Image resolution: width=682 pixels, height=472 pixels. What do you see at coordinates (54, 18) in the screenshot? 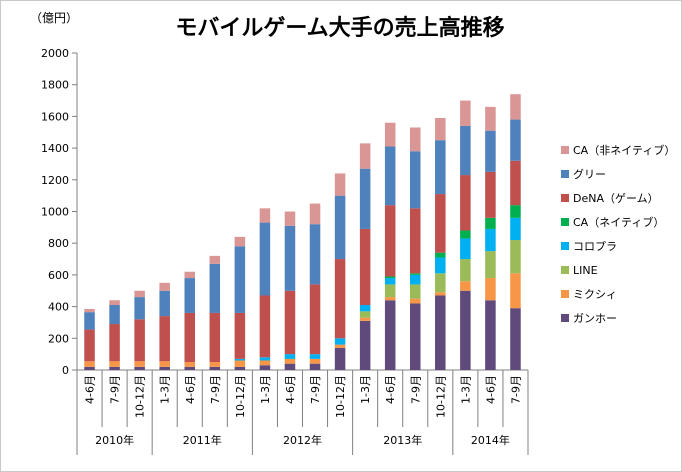
I see `unit-label: （億円）` at bounding box center [54, 18].